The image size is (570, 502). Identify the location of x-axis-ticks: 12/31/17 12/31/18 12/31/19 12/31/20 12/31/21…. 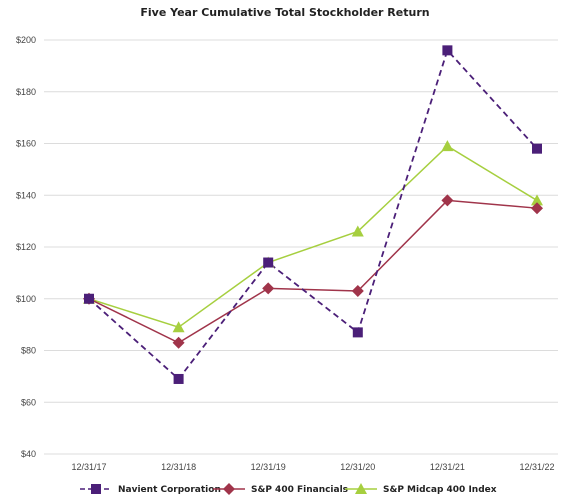
(312, 467).